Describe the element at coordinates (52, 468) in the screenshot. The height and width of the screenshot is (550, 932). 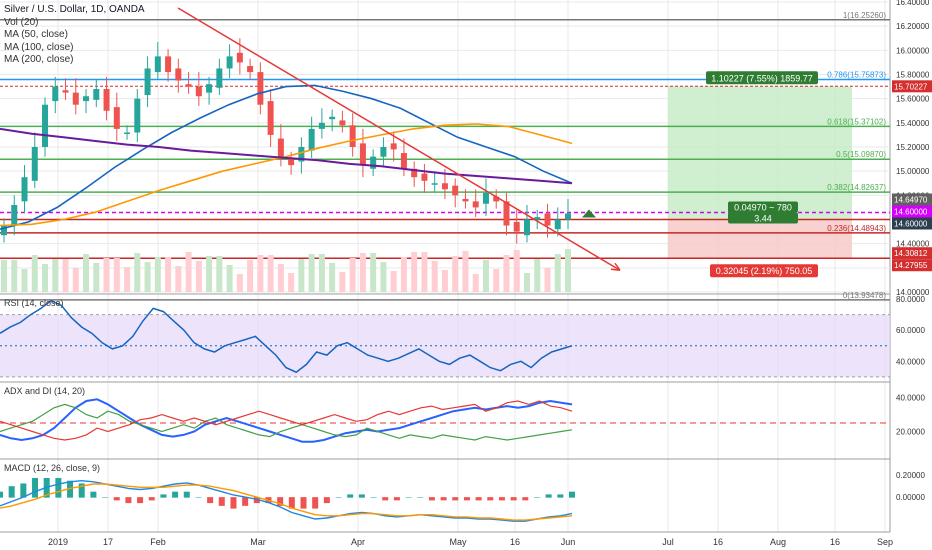
I see `macd-title: MACD (12, 26, close, 9)` at that location.